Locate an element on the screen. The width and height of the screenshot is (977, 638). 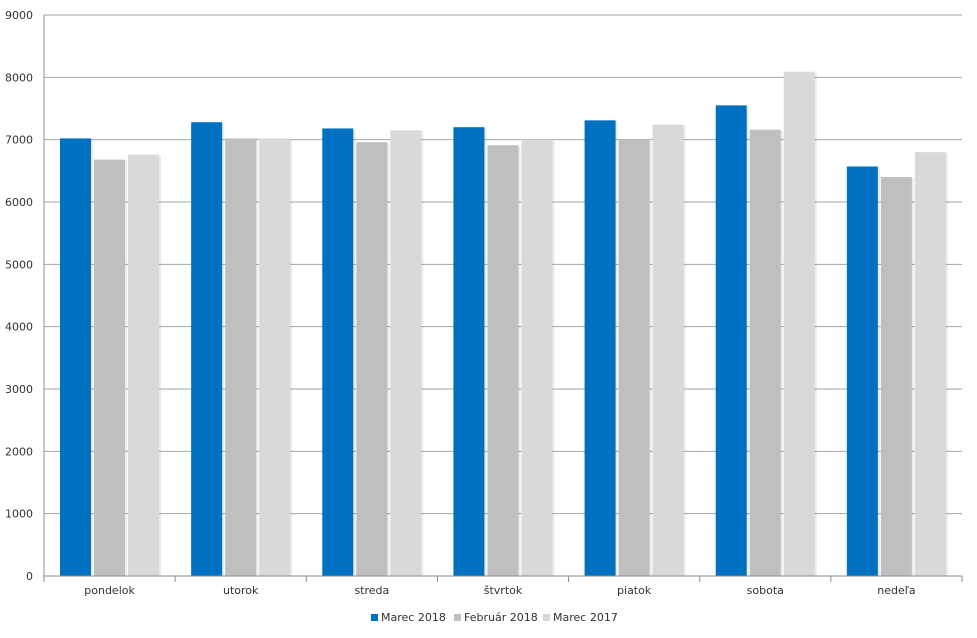
y-tick-label: 6000 is located at coordinates (19, 202).